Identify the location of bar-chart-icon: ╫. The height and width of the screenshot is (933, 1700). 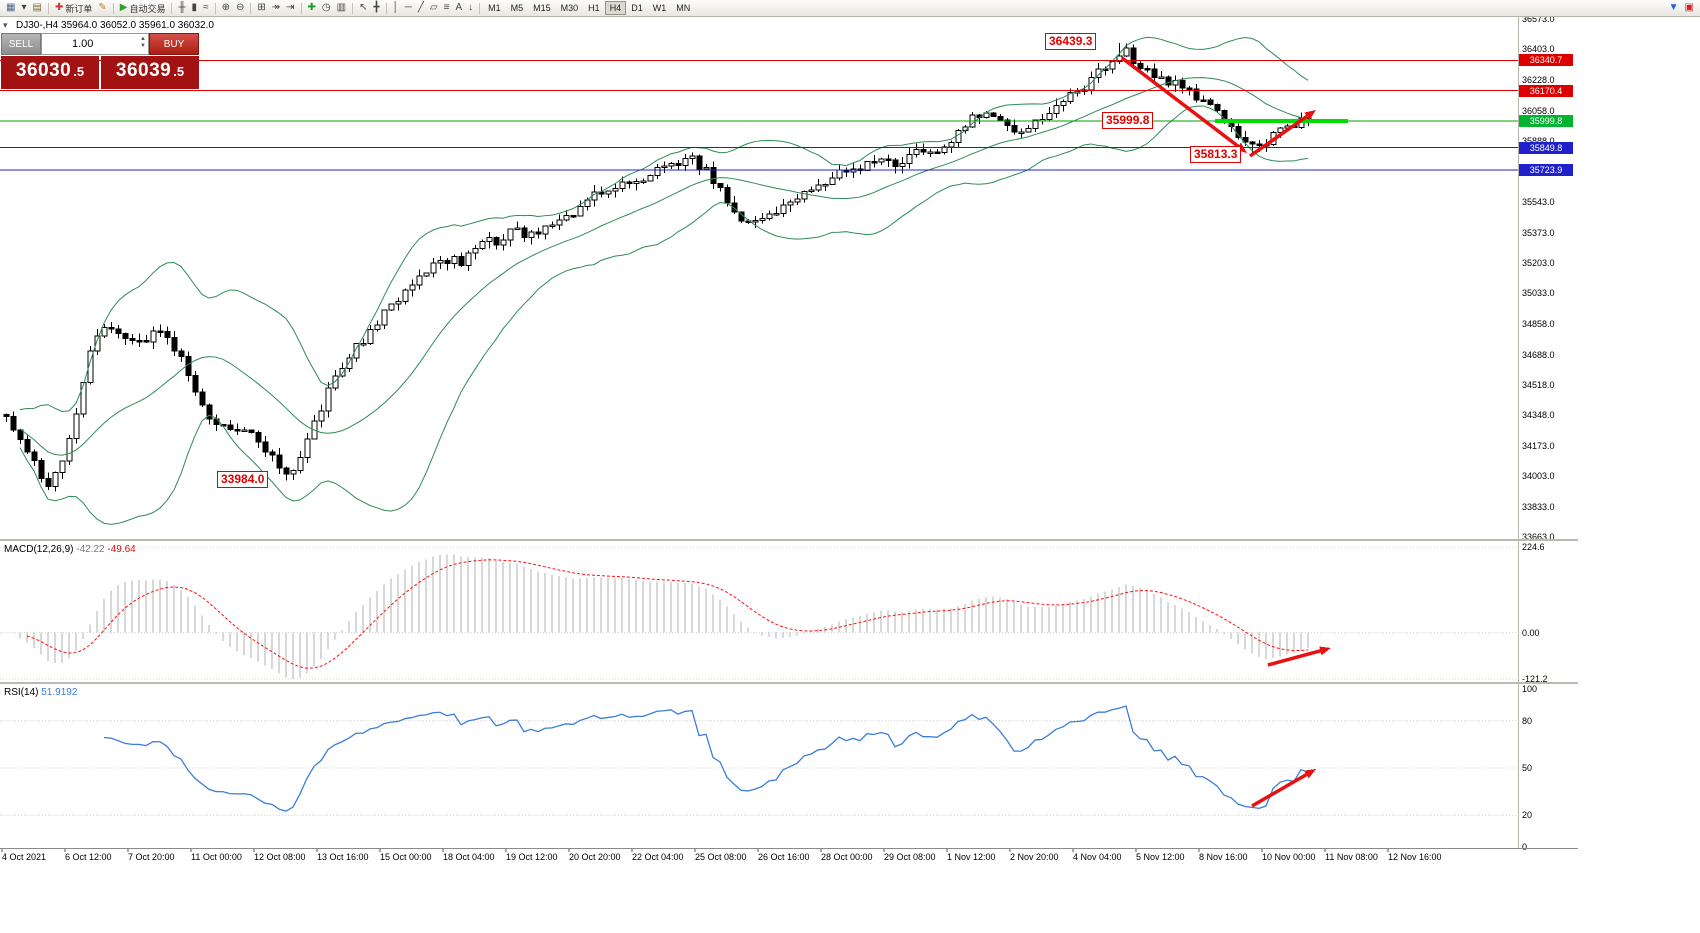
(181, 8).